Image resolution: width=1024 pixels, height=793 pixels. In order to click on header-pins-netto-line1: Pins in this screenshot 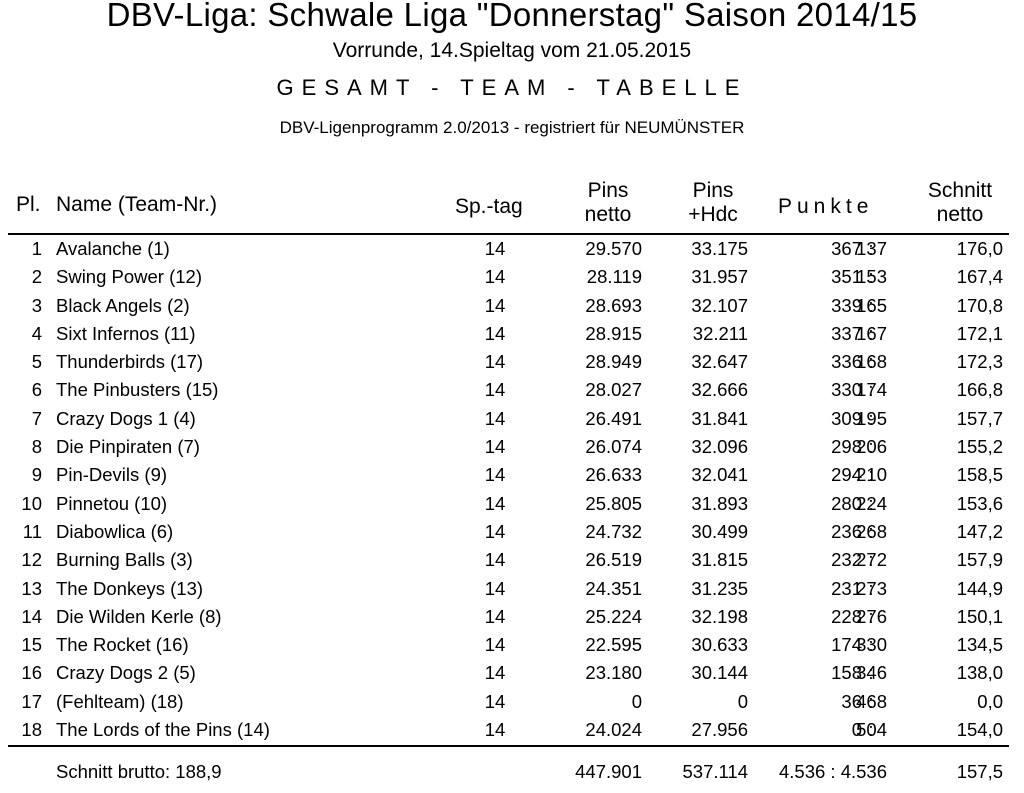, I will do `click(608, 190)`.